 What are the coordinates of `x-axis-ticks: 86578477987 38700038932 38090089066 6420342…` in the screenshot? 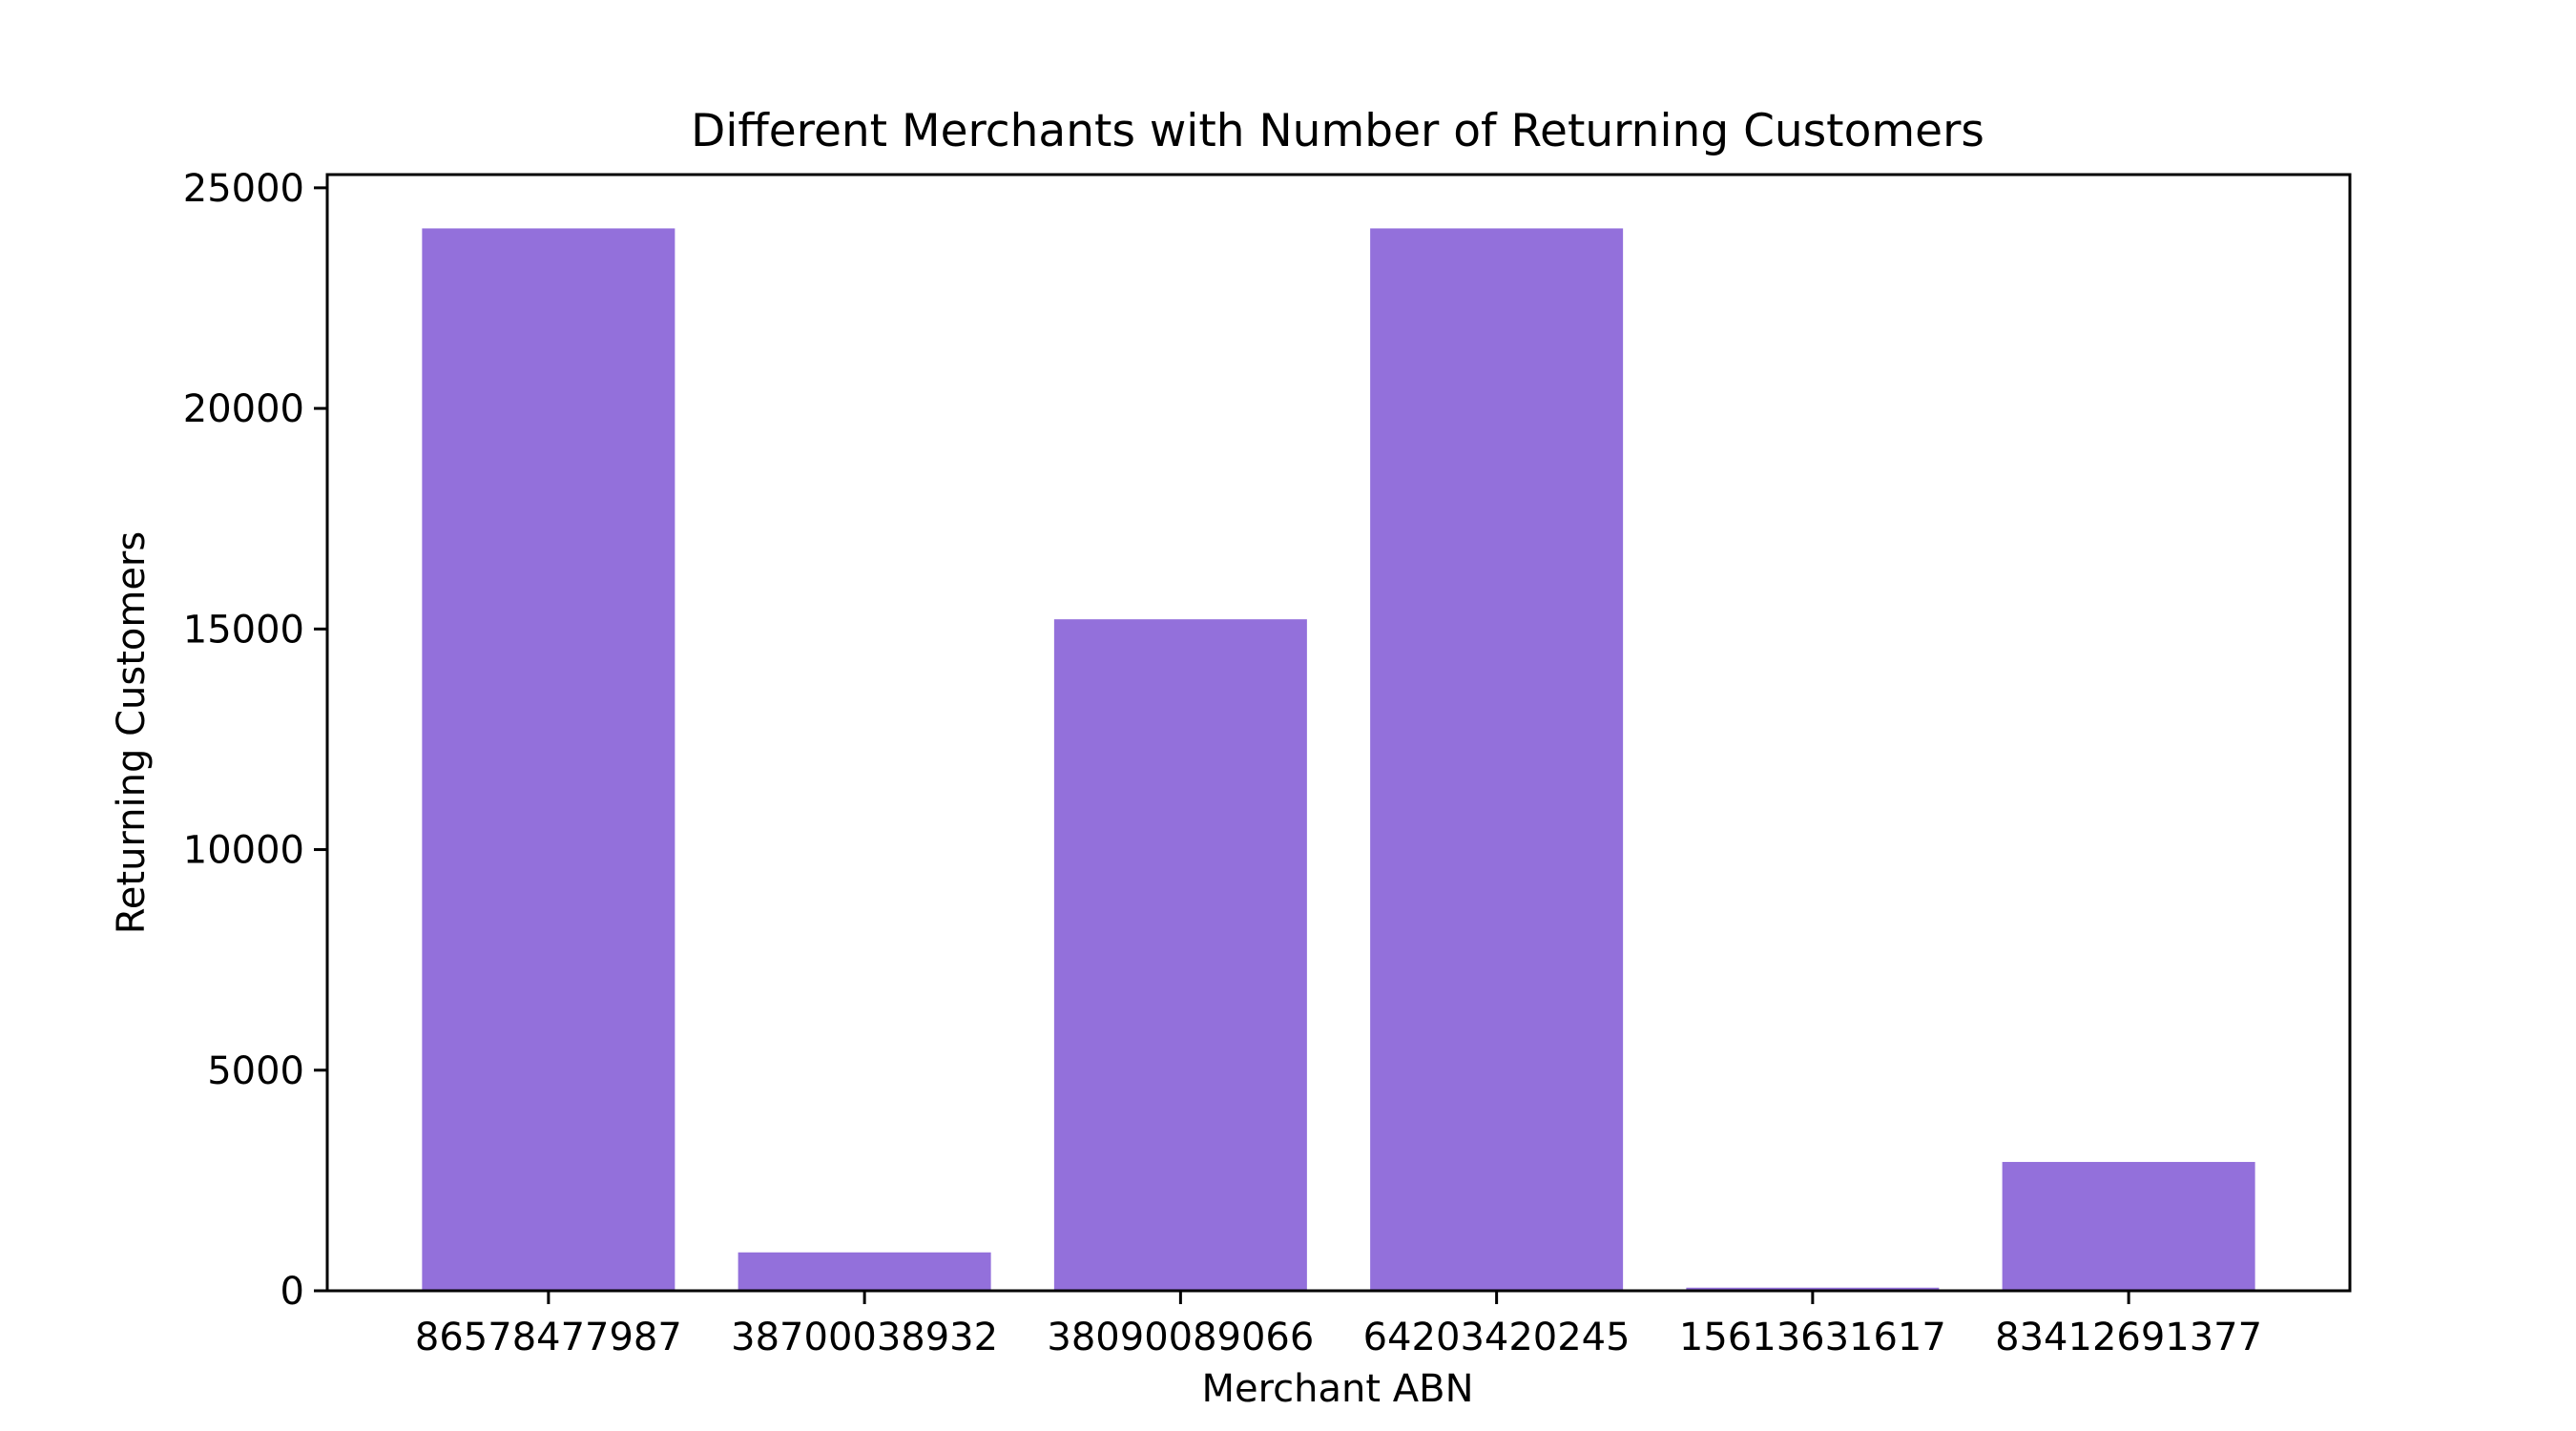 It's located at (1338, 1325).